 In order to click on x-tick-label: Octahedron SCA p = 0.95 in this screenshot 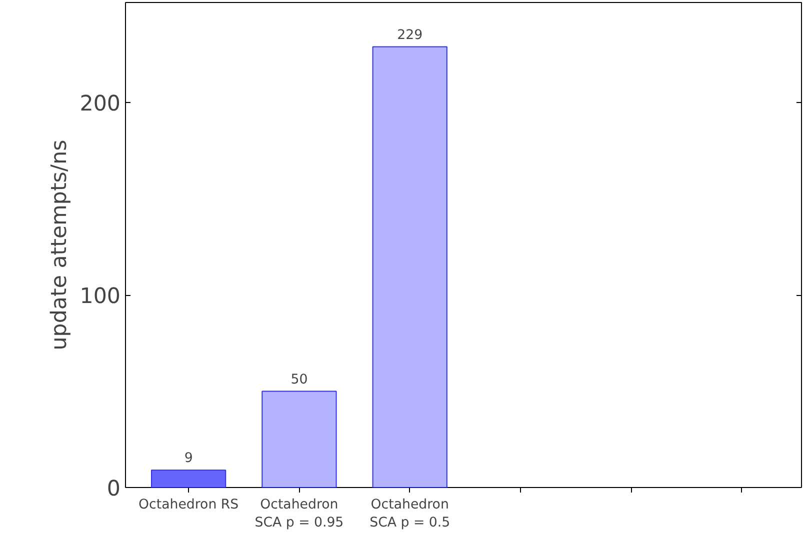, I will do `click(299, 514)`.